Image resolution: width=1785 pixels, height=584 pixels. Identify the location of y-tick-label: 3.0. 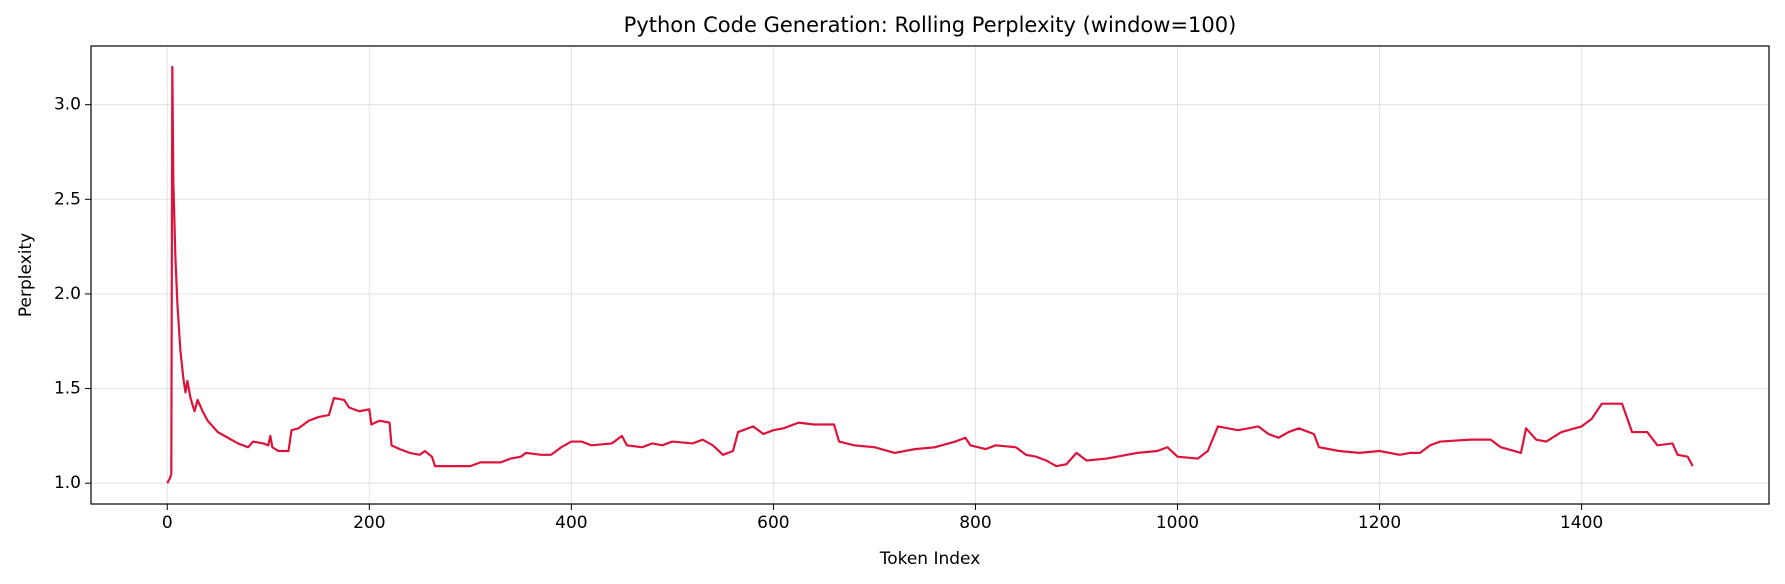
(67, 105).